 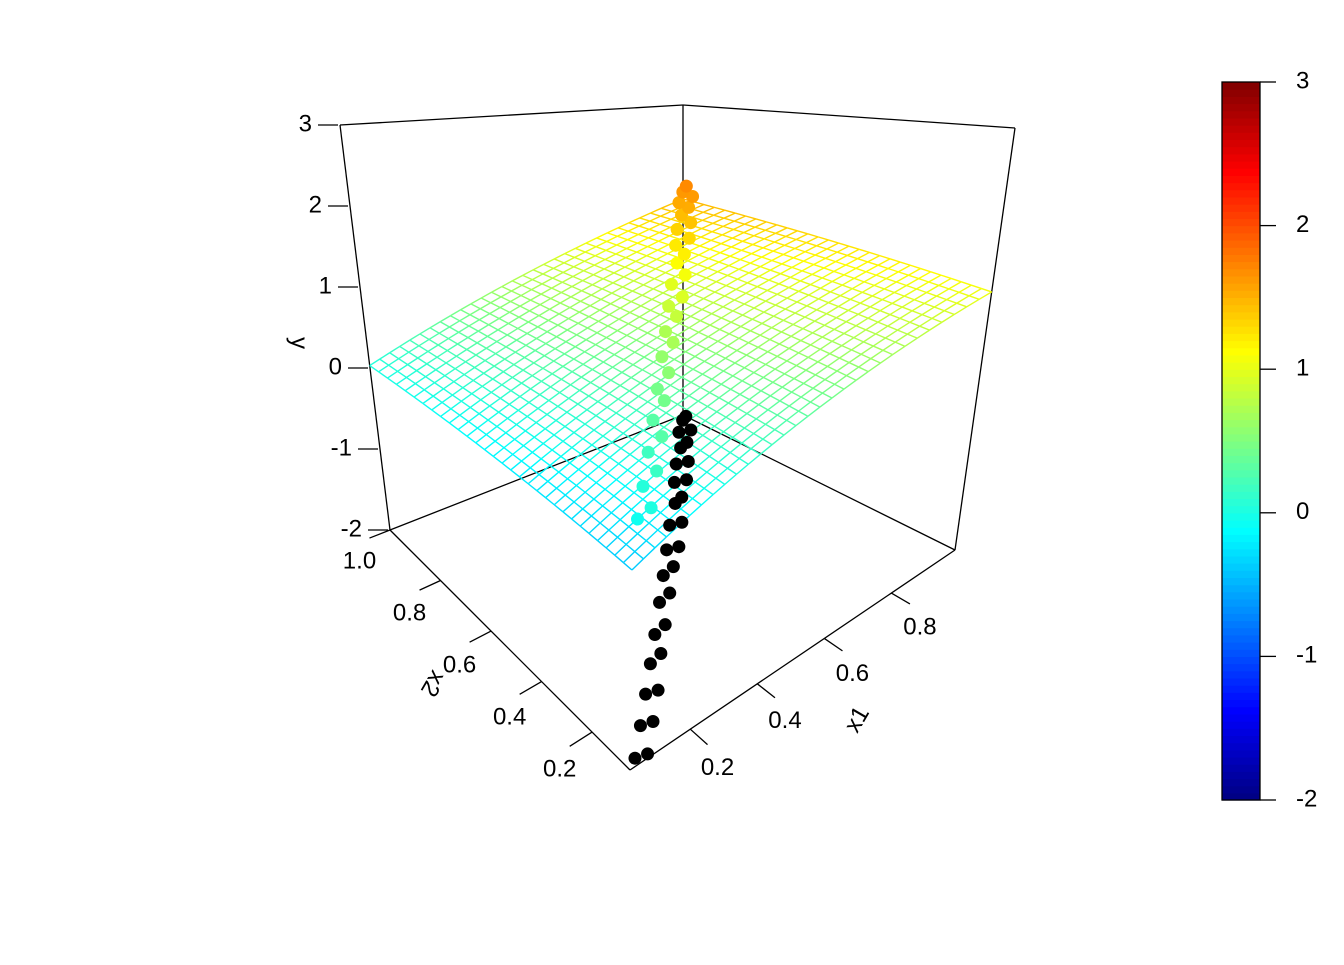 I want to click on z-tick-label: -2, so click(x=351, y=528).